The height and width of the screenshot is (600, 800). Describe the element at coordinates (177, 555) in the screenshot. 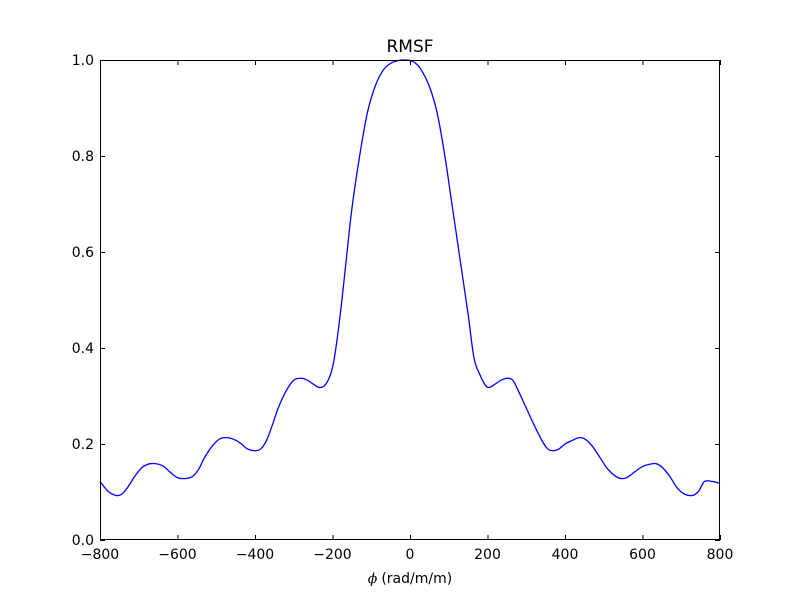

I see `x-tick-label: −600` at that location.